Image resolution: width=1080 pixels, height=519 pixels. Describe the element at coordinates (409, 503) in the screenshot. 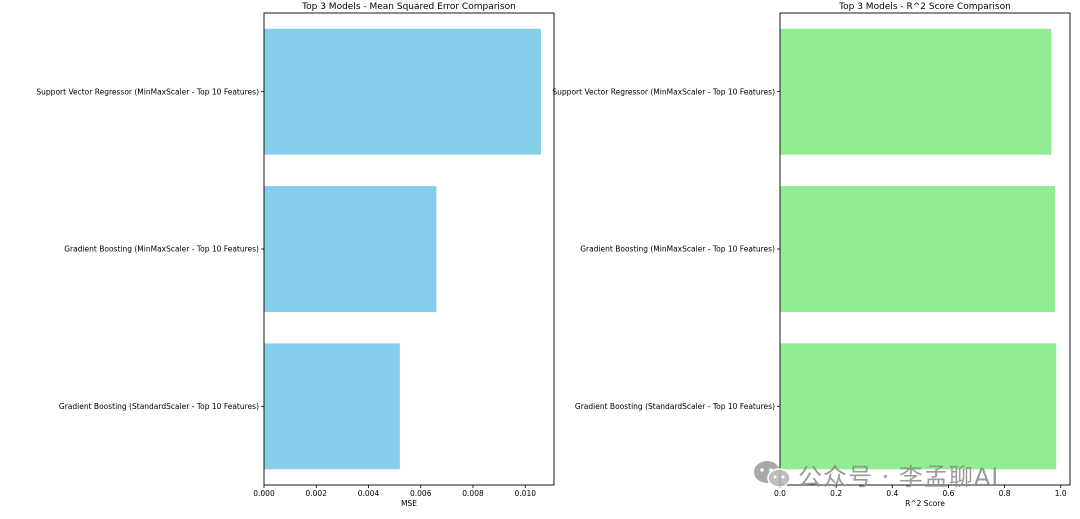

I see `x-axis-label: MSE` at that location.